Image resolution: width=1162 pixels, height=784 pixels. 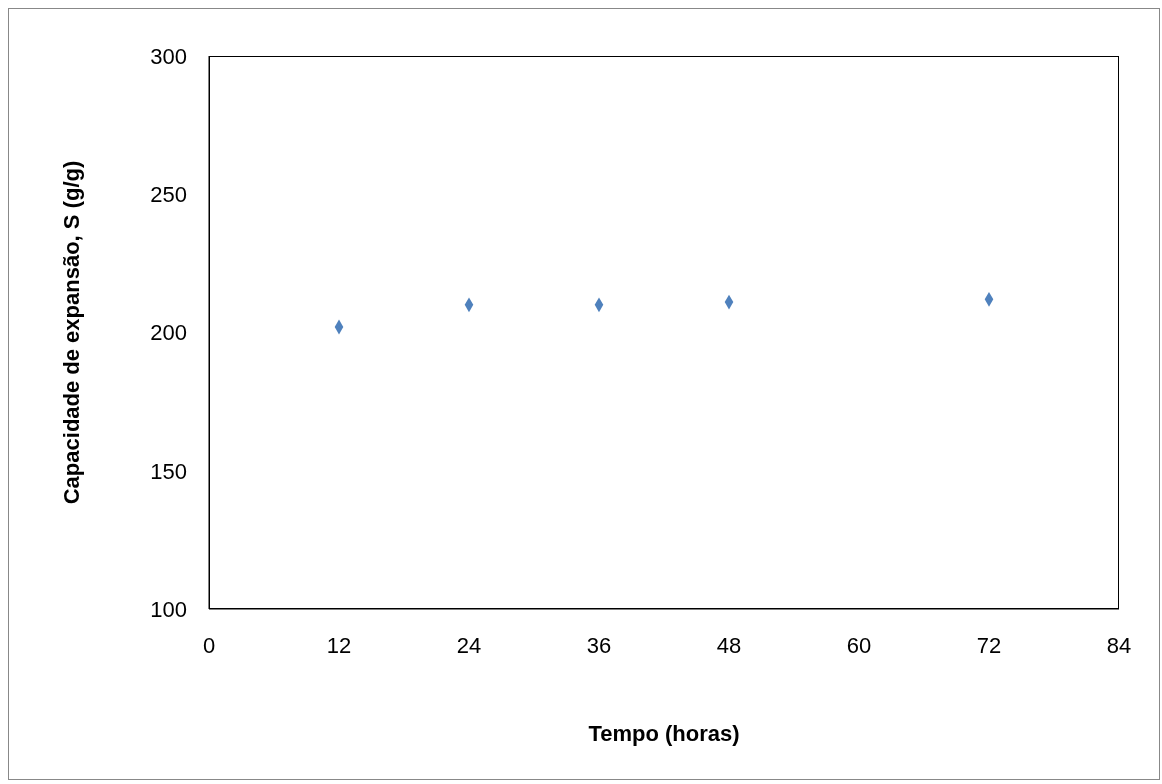 What do you see at coordinates (339, 645) in the screenshot?
I see `x-tick-label: 12` at bounding box center [339, 645].